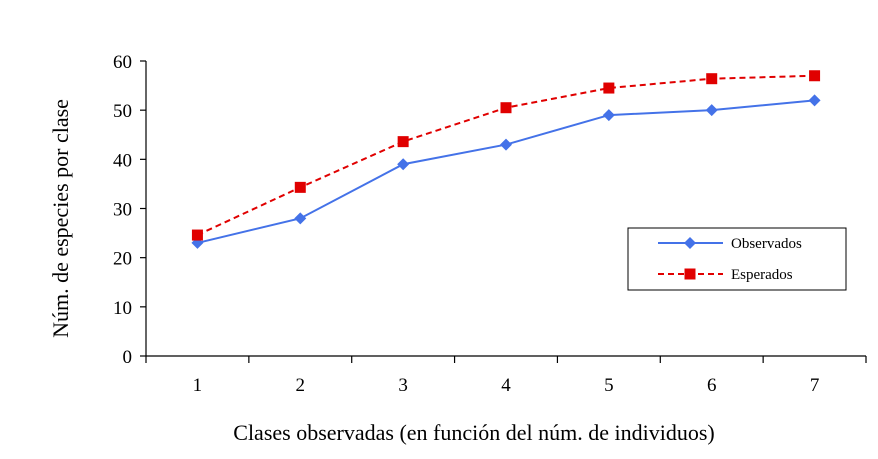 Image resolution: width=878 pixels, height=459 pixels. I want to click on y-tick-label: 60, so click(122, 62).